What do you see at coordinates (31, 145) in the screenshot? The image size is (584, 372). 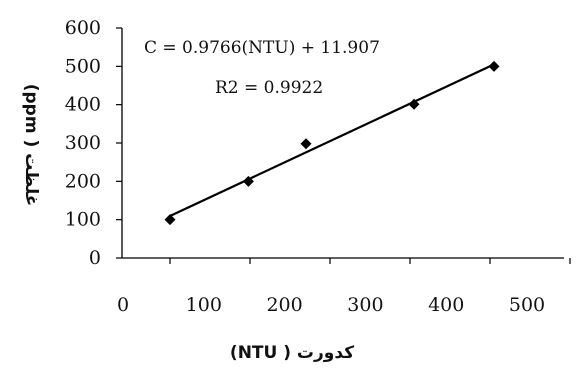 I see `y-axis-title: غلظت ( ppm)` at bounding box center [31, 145].